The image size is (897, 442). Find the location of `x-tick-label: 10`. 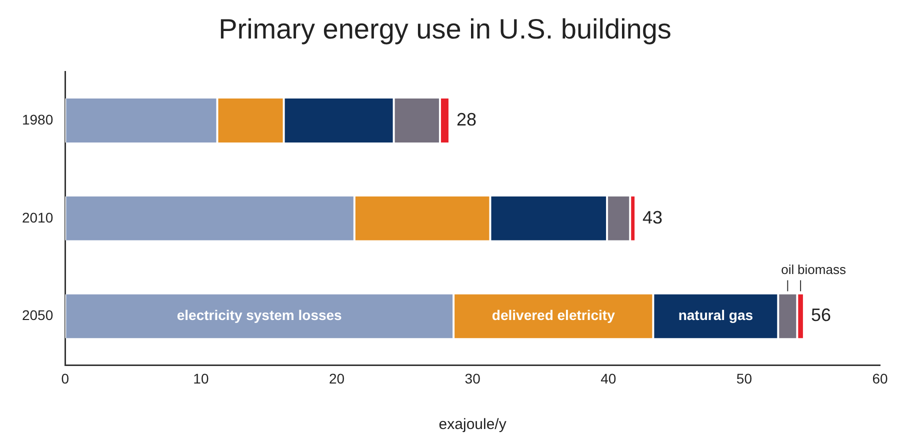

x-tick-label: 10 is located at coordinates (201, 378).